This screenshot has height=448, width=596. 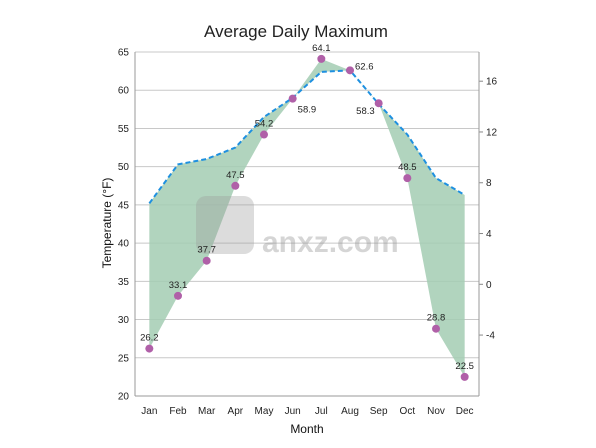 What do you see at coordinates (264, 124) in the screenshot?
I see `data-label: 54.2` at bounding box center [264, 124].